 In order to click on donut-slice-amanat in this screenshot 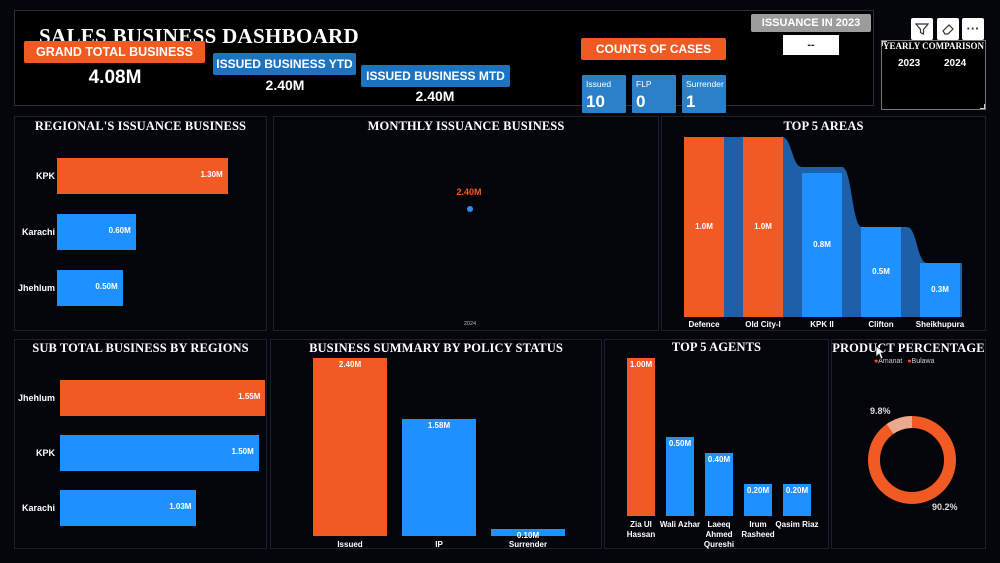, I will do `click(912, 460)`.